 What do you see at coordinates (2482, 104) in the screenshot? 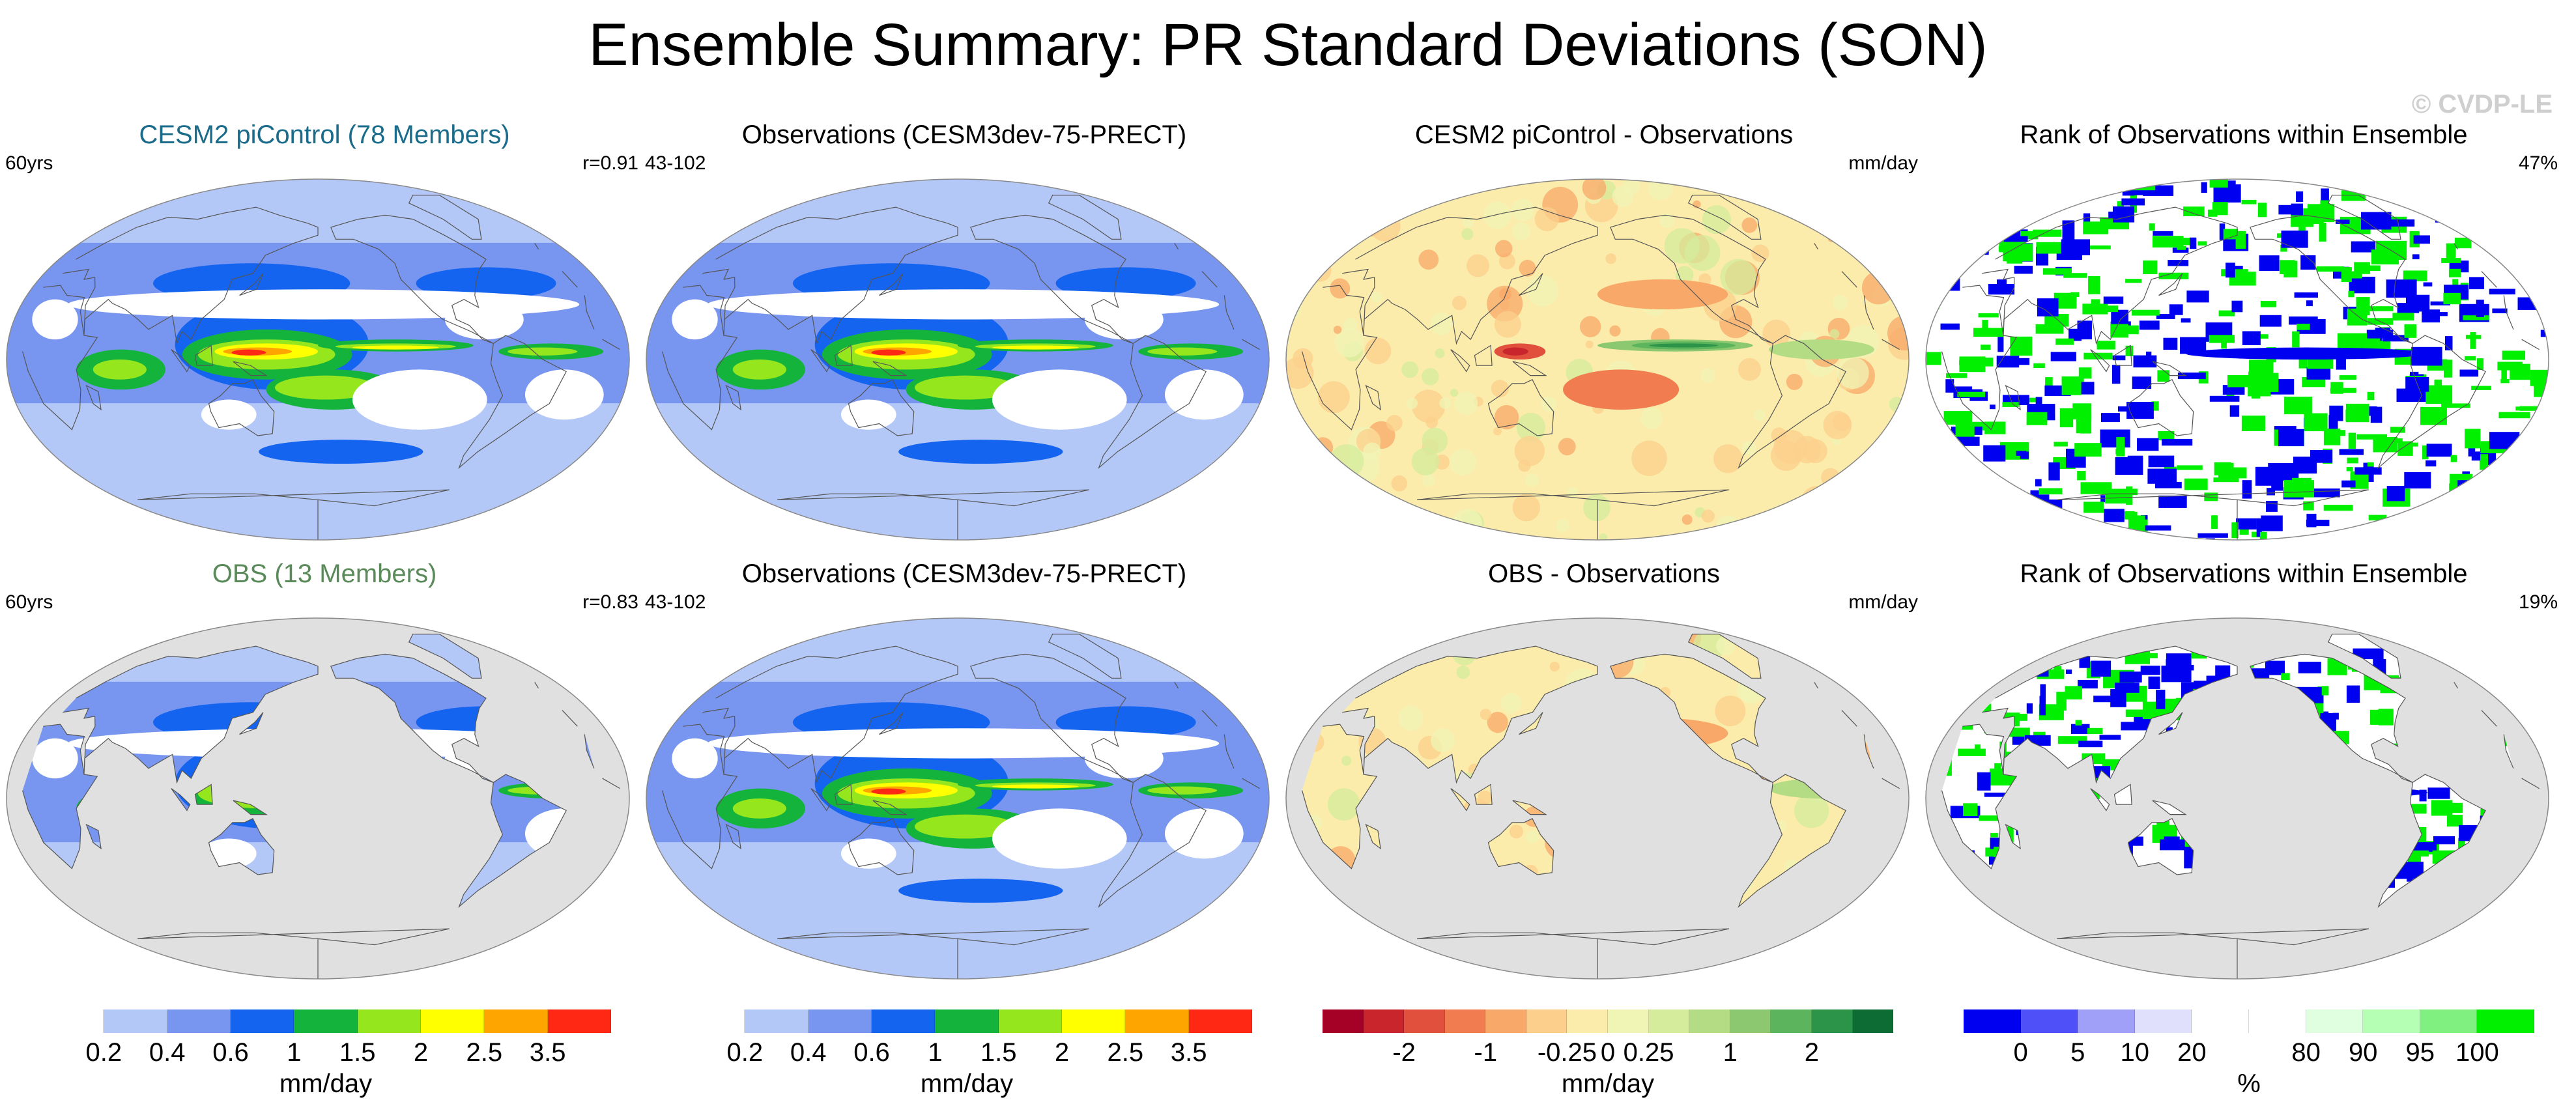
I see `watermark: © CVDP-LE` at bounding box center [2482, 104].